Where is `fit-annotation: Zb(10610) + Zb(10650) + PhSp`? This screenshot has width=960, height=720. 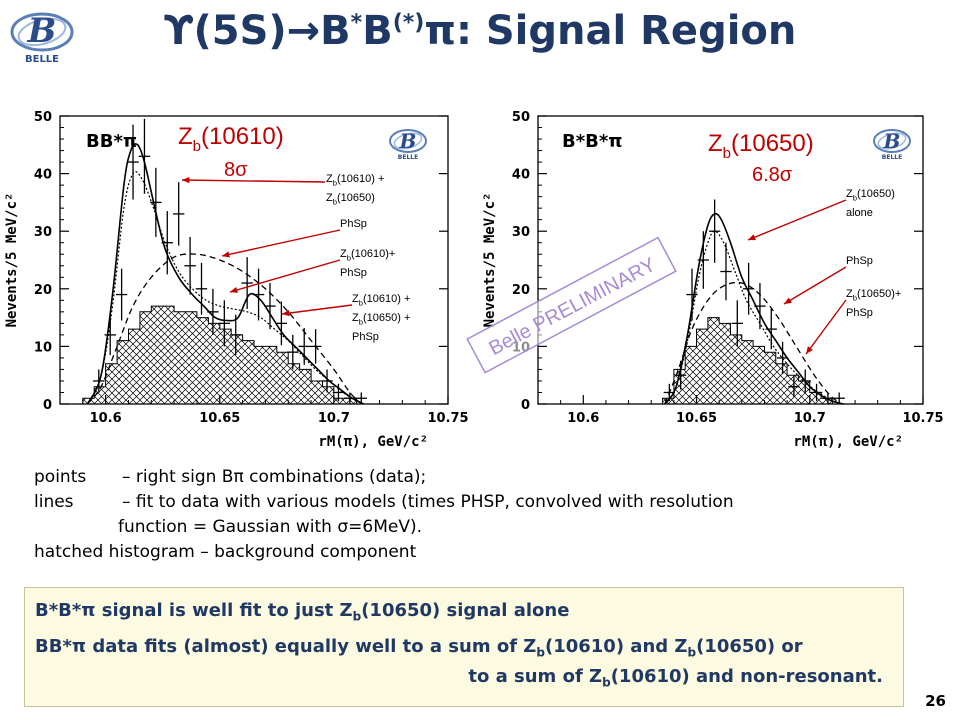
fit-annotation: Zb(10610) + Zb(10650) + PhSp is located at coordinates (345, 318).